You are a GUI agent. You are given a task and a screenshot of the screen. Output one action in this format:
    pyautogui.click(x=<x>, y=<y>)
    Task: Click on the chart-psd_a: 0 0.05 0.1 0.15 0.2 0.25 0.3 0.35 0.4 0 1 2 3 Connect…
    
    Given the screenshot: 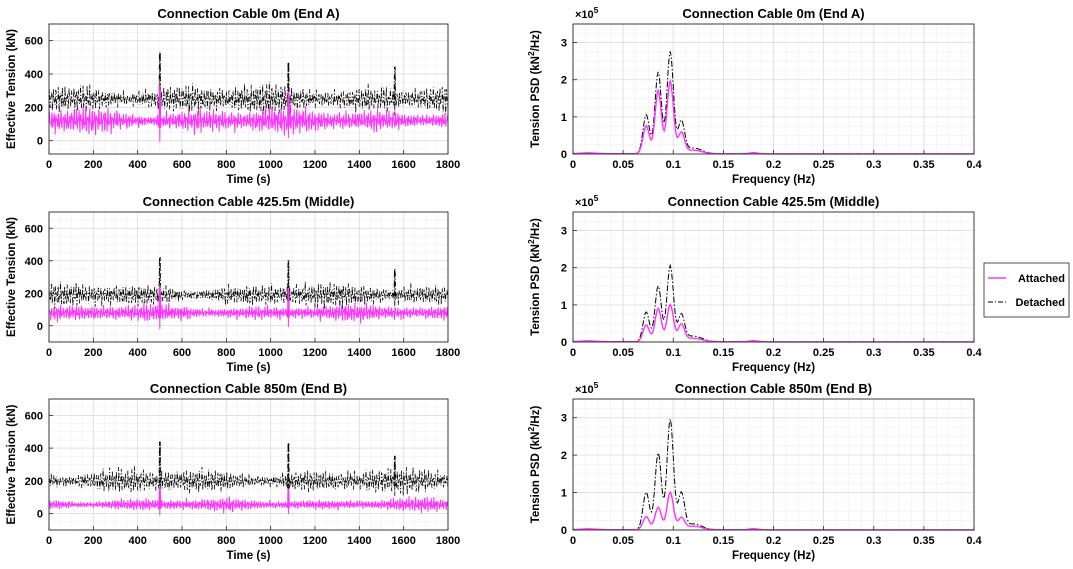 What is the action you would take?
    pyautogui.click(x=754, y=95)
    